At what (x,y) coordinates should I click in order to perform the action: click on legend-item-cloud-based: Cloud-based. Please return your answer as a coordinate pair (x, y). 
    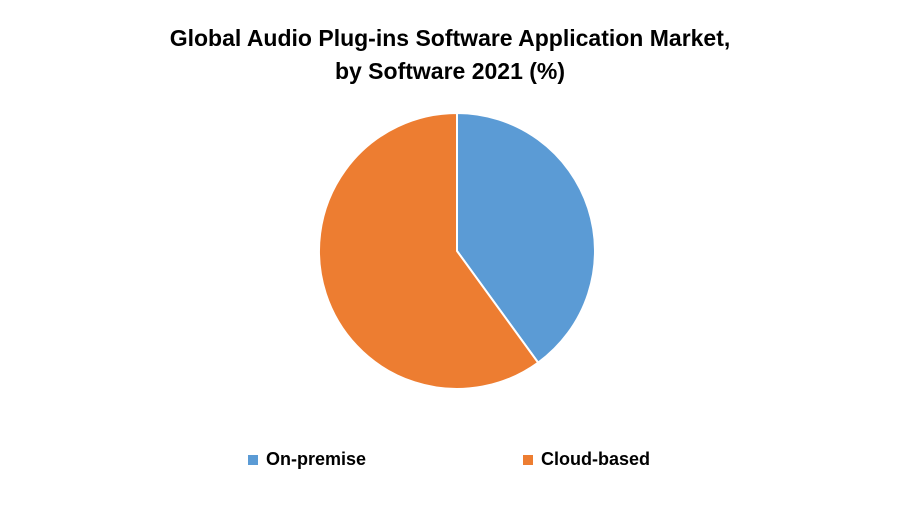
    Looking at the image, I should click on (586, 459).